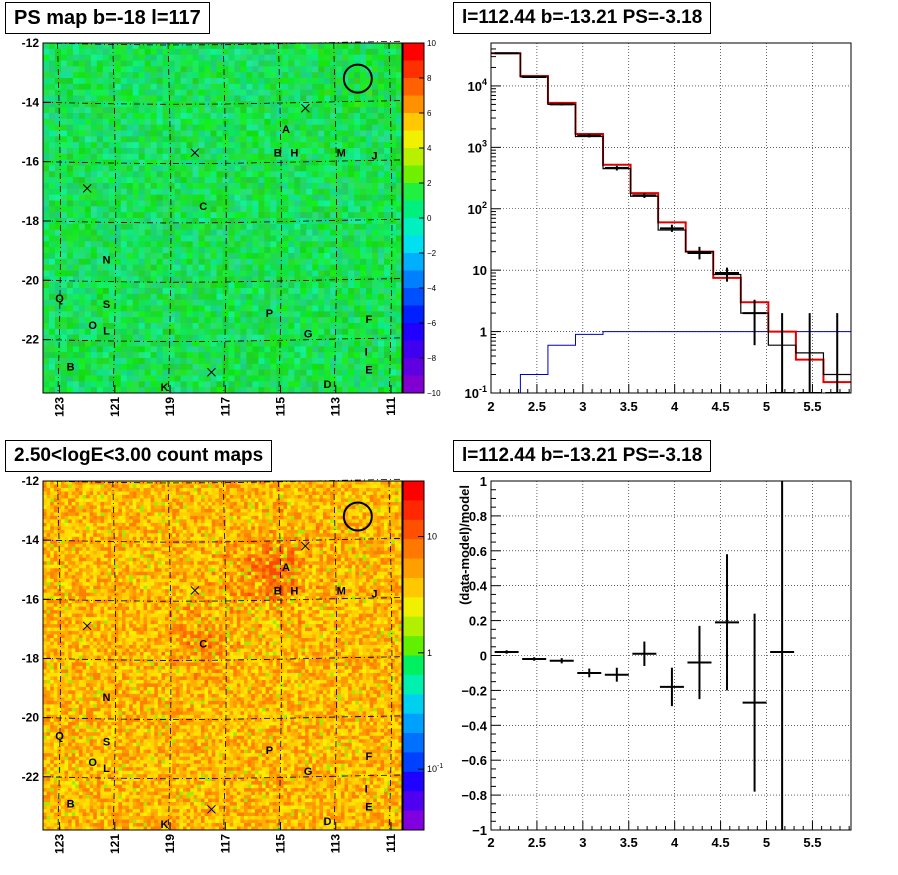 This screenshot has width=898, height=875. What do you see at coordinates (644, 655) in the screenshot?
I see `residual-plot-area` at bounding box center [644, 655].